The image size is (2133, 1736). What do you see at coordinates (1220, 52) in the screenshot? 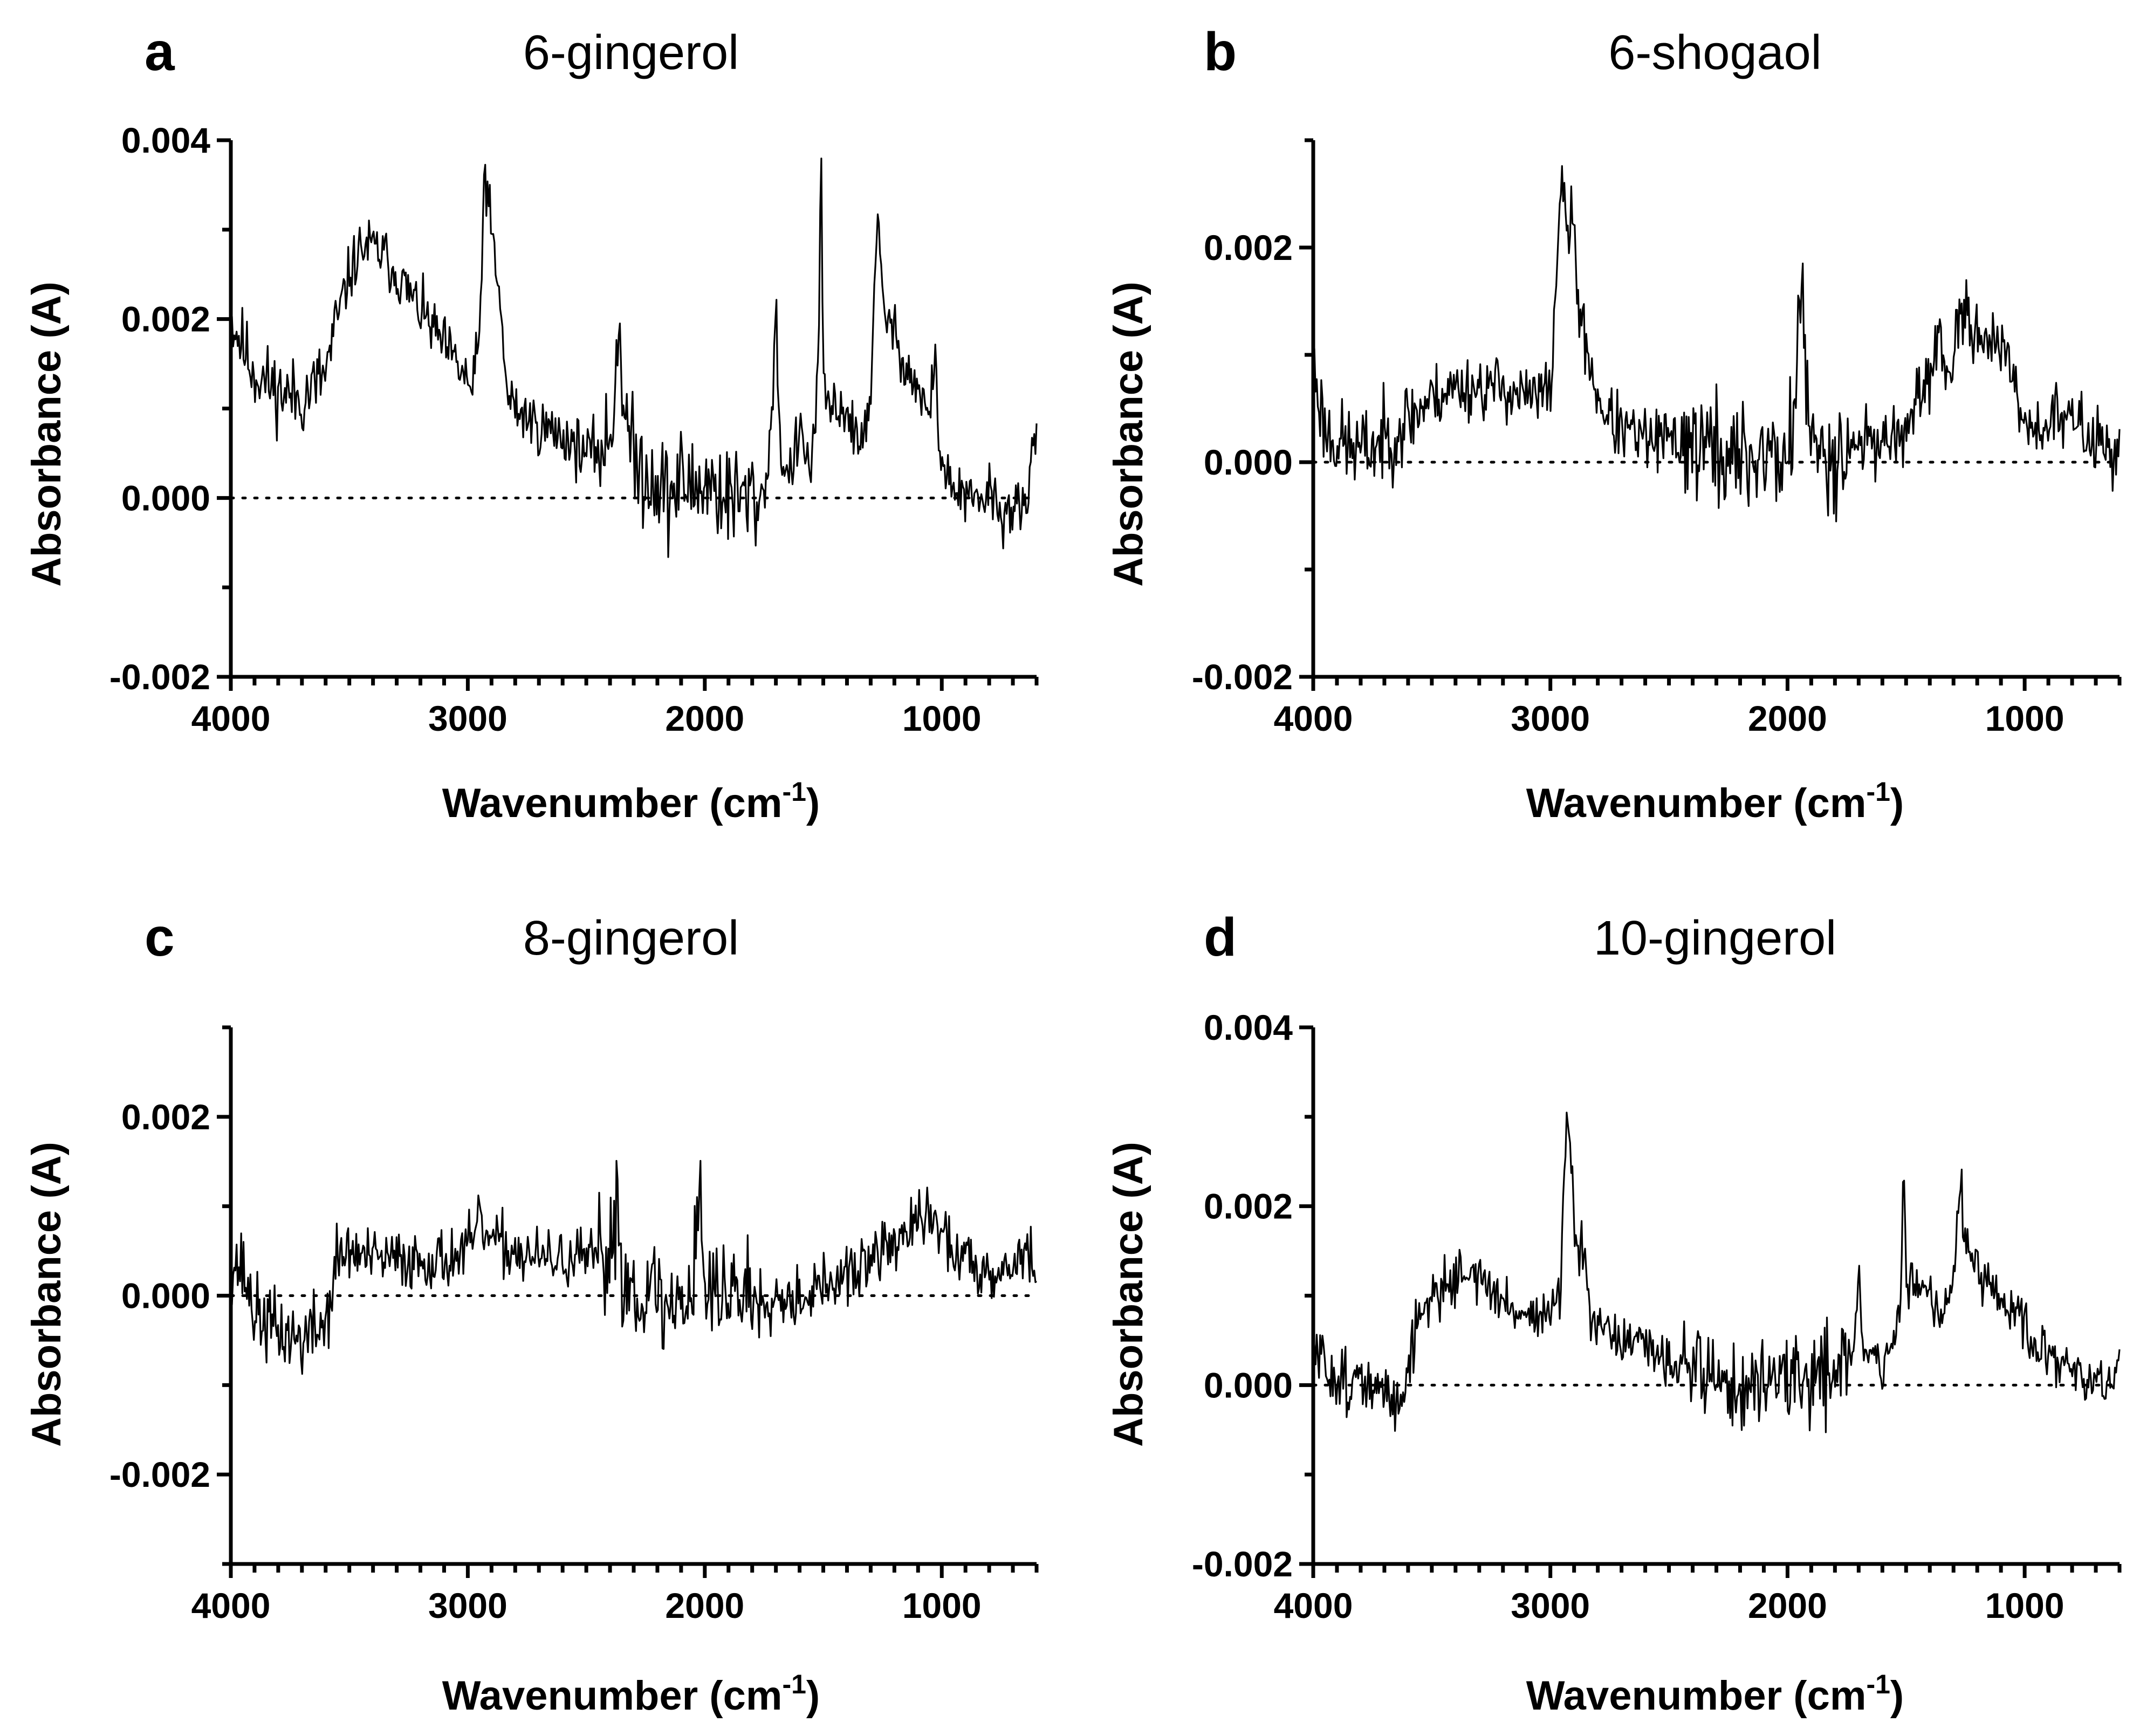
I see `panel-letter: b` at bounding box center [1220, 52].